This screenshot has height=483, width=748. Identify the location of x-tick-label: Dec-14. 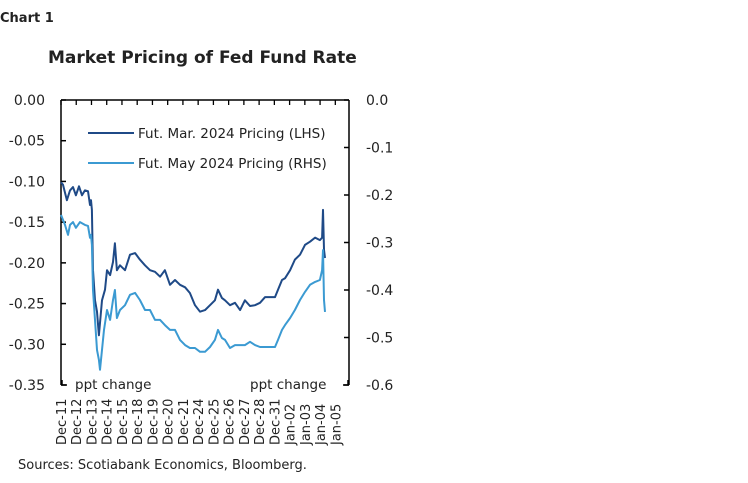
(108, 422).